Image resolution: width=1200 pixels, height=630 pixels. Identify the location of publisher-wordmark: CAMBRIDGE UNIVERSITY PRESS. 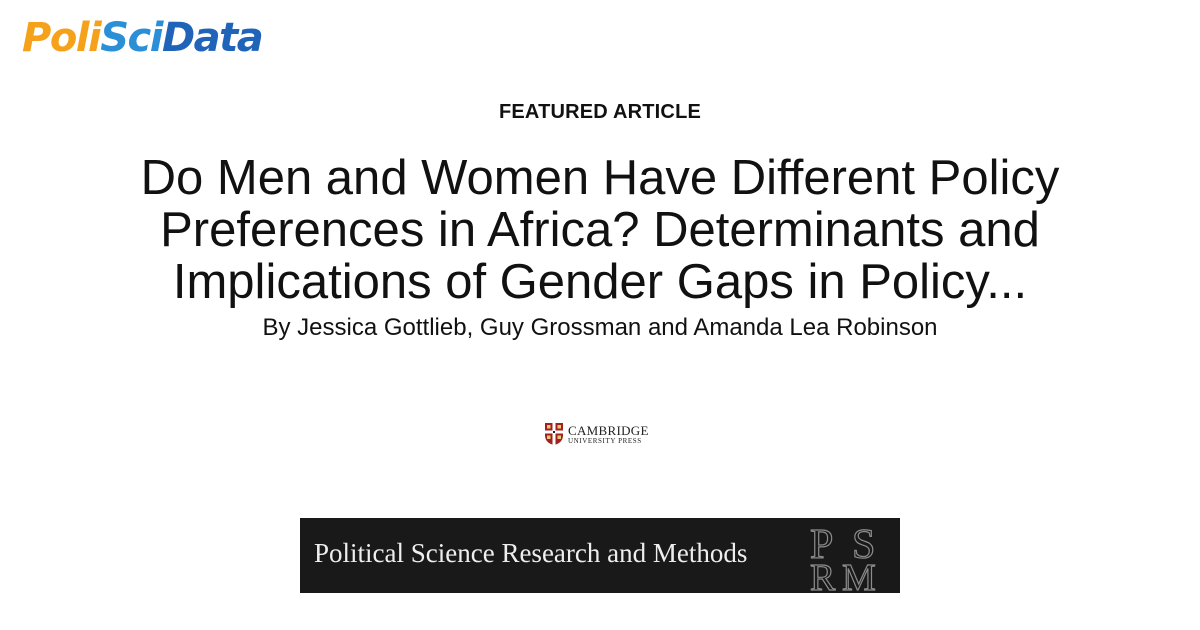
(608, 434).